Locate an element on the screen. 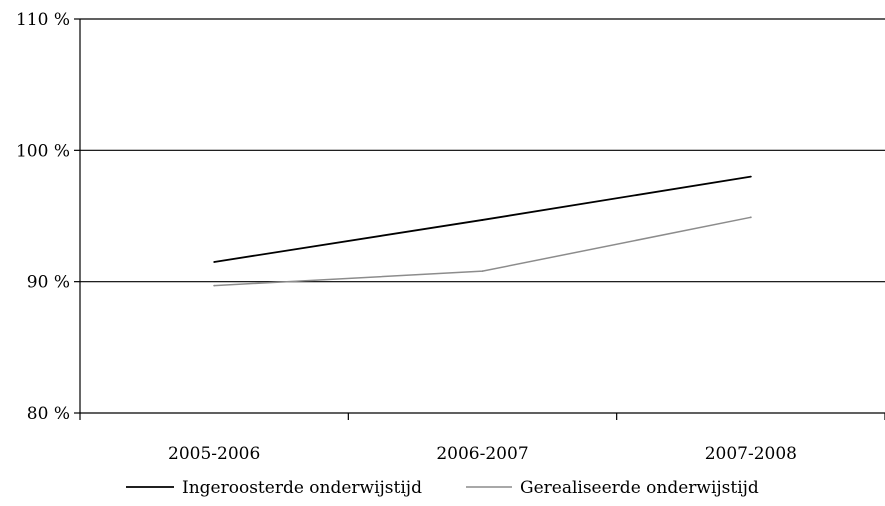 This screenshot has height=506, width=885. legend-label-2: Gerealiseerde onderwijstijd is located at coordinates (639, 488).